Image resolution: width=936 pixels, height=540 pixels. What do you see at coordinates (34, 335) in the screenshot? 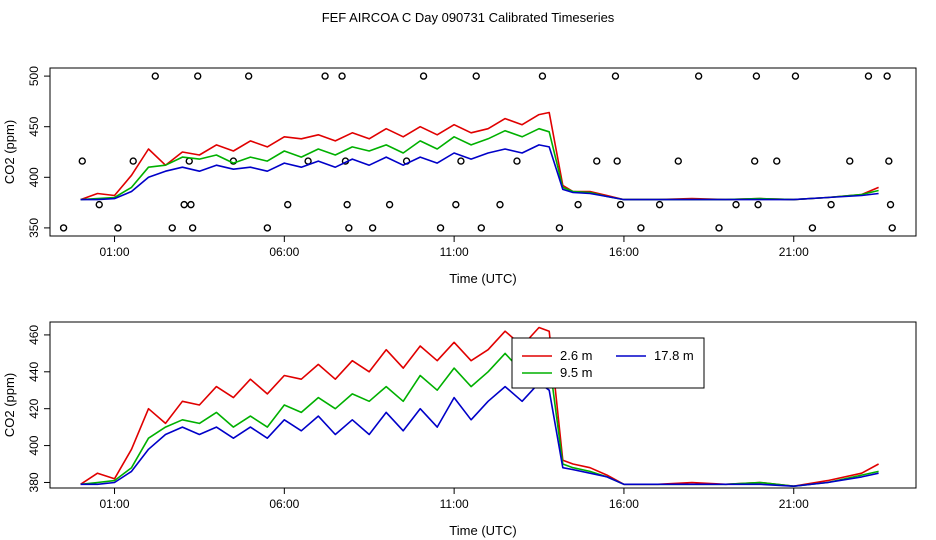
I see `y-tick-label: 460` at bounding box center [34, 335].